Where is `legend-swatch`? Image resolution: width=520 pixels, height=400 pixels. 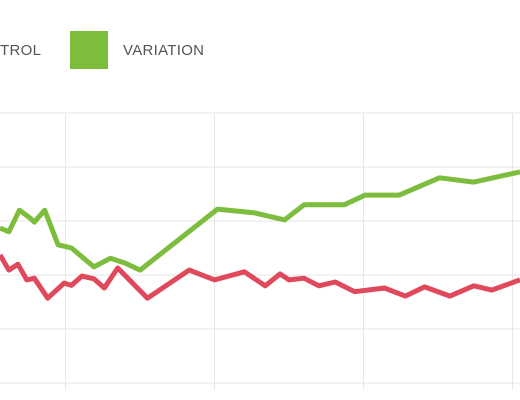
legend-swatch is located at coordinates (89, 50).